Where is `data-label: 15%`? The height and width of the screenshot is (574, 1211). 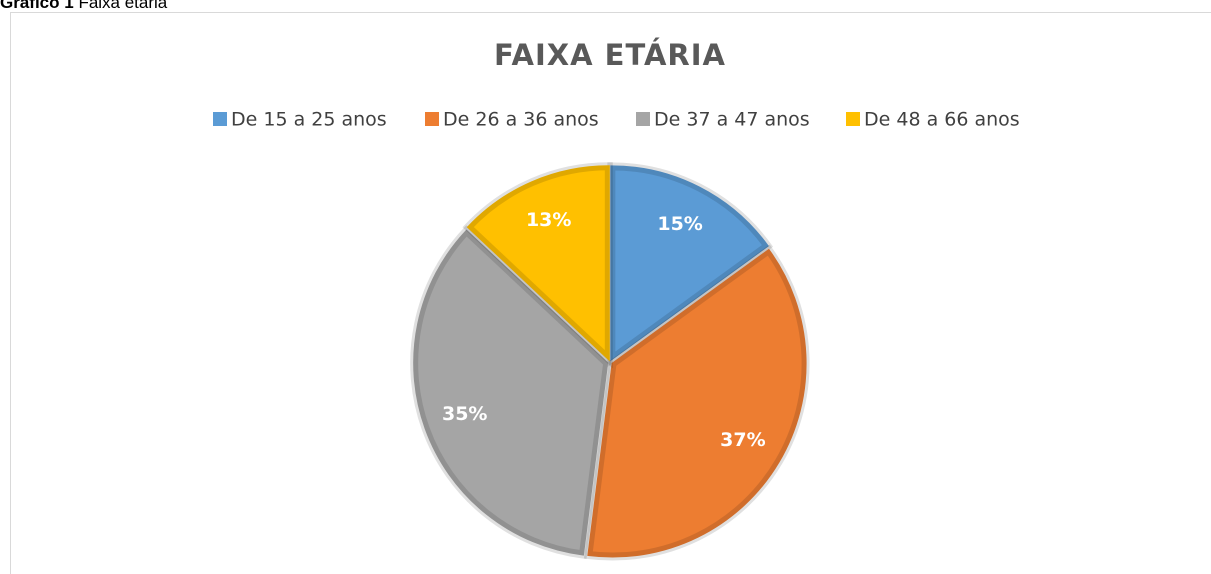 data-label: 15% is located at coordinates (679, 224).